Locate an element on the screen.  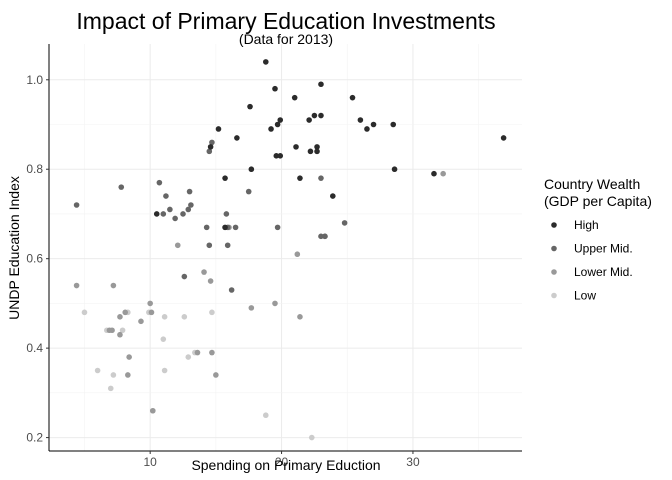
legend-title-line1: Country Wealth is located at coordinates (592, 184).